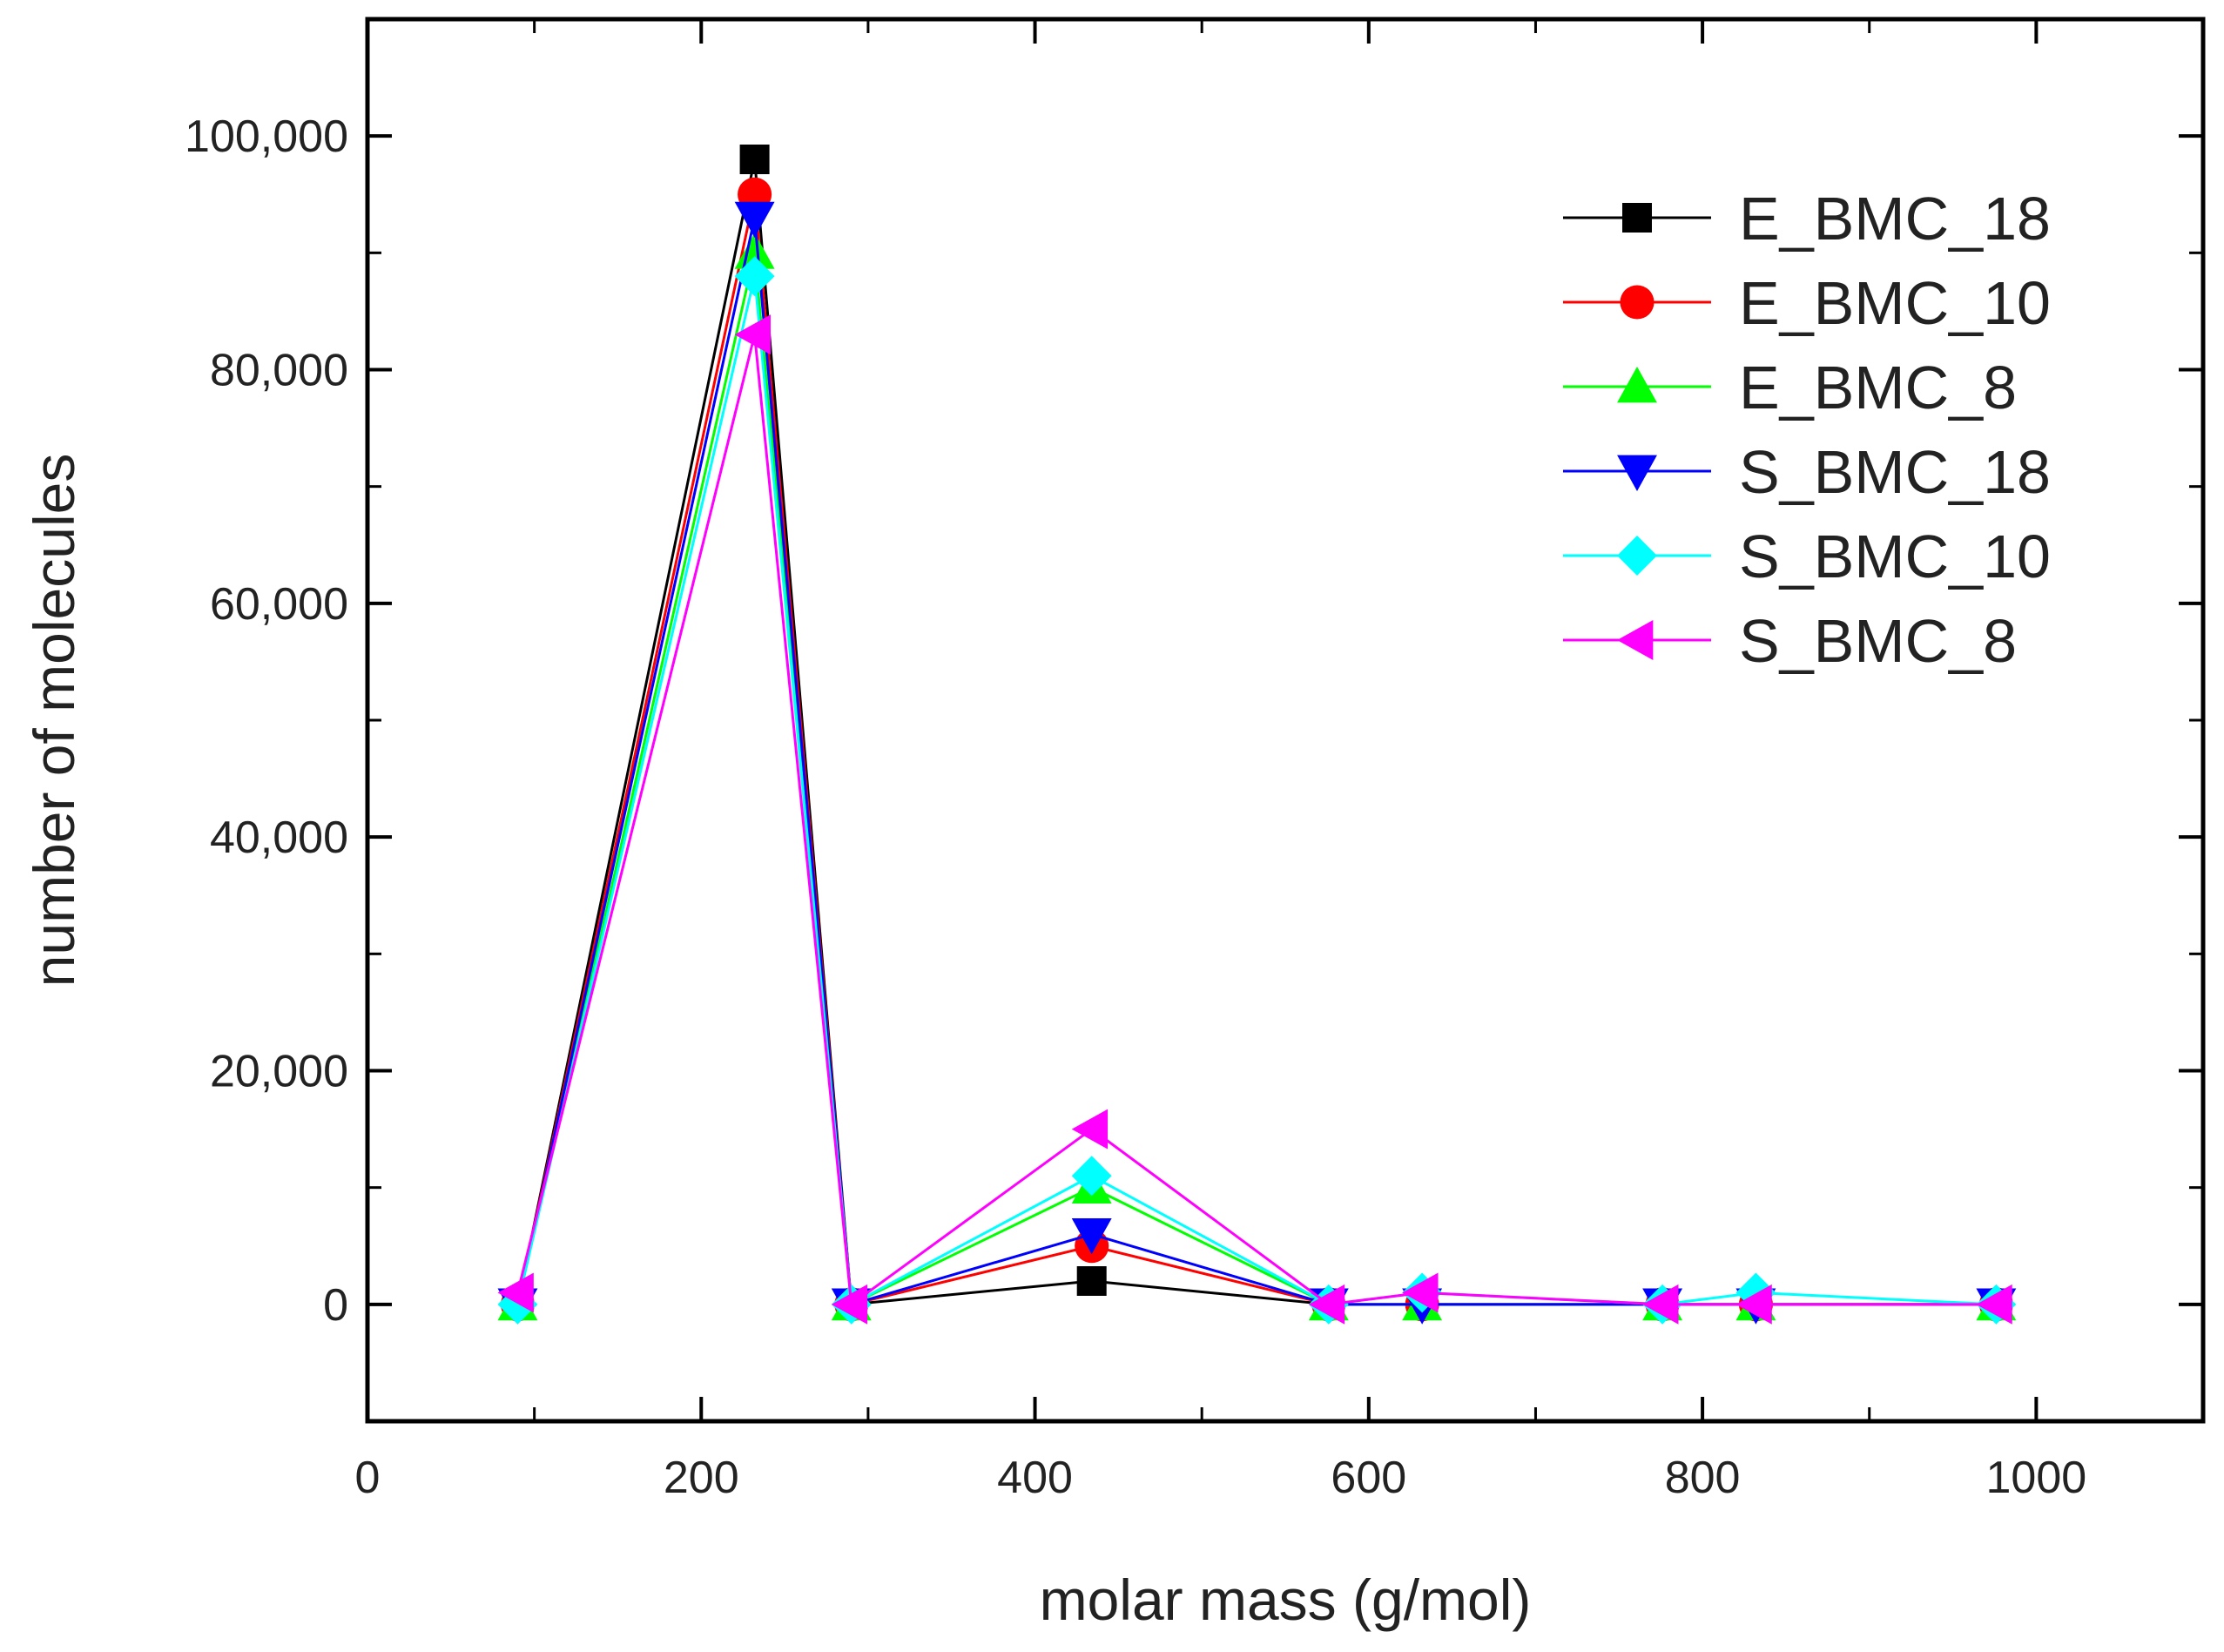 Image resolution: width=2224 pixels, height=1652 pixels. Describe the element at coordinates (279, 838) in the screenshot. I see `y-tick-label: 40,000` at that location.